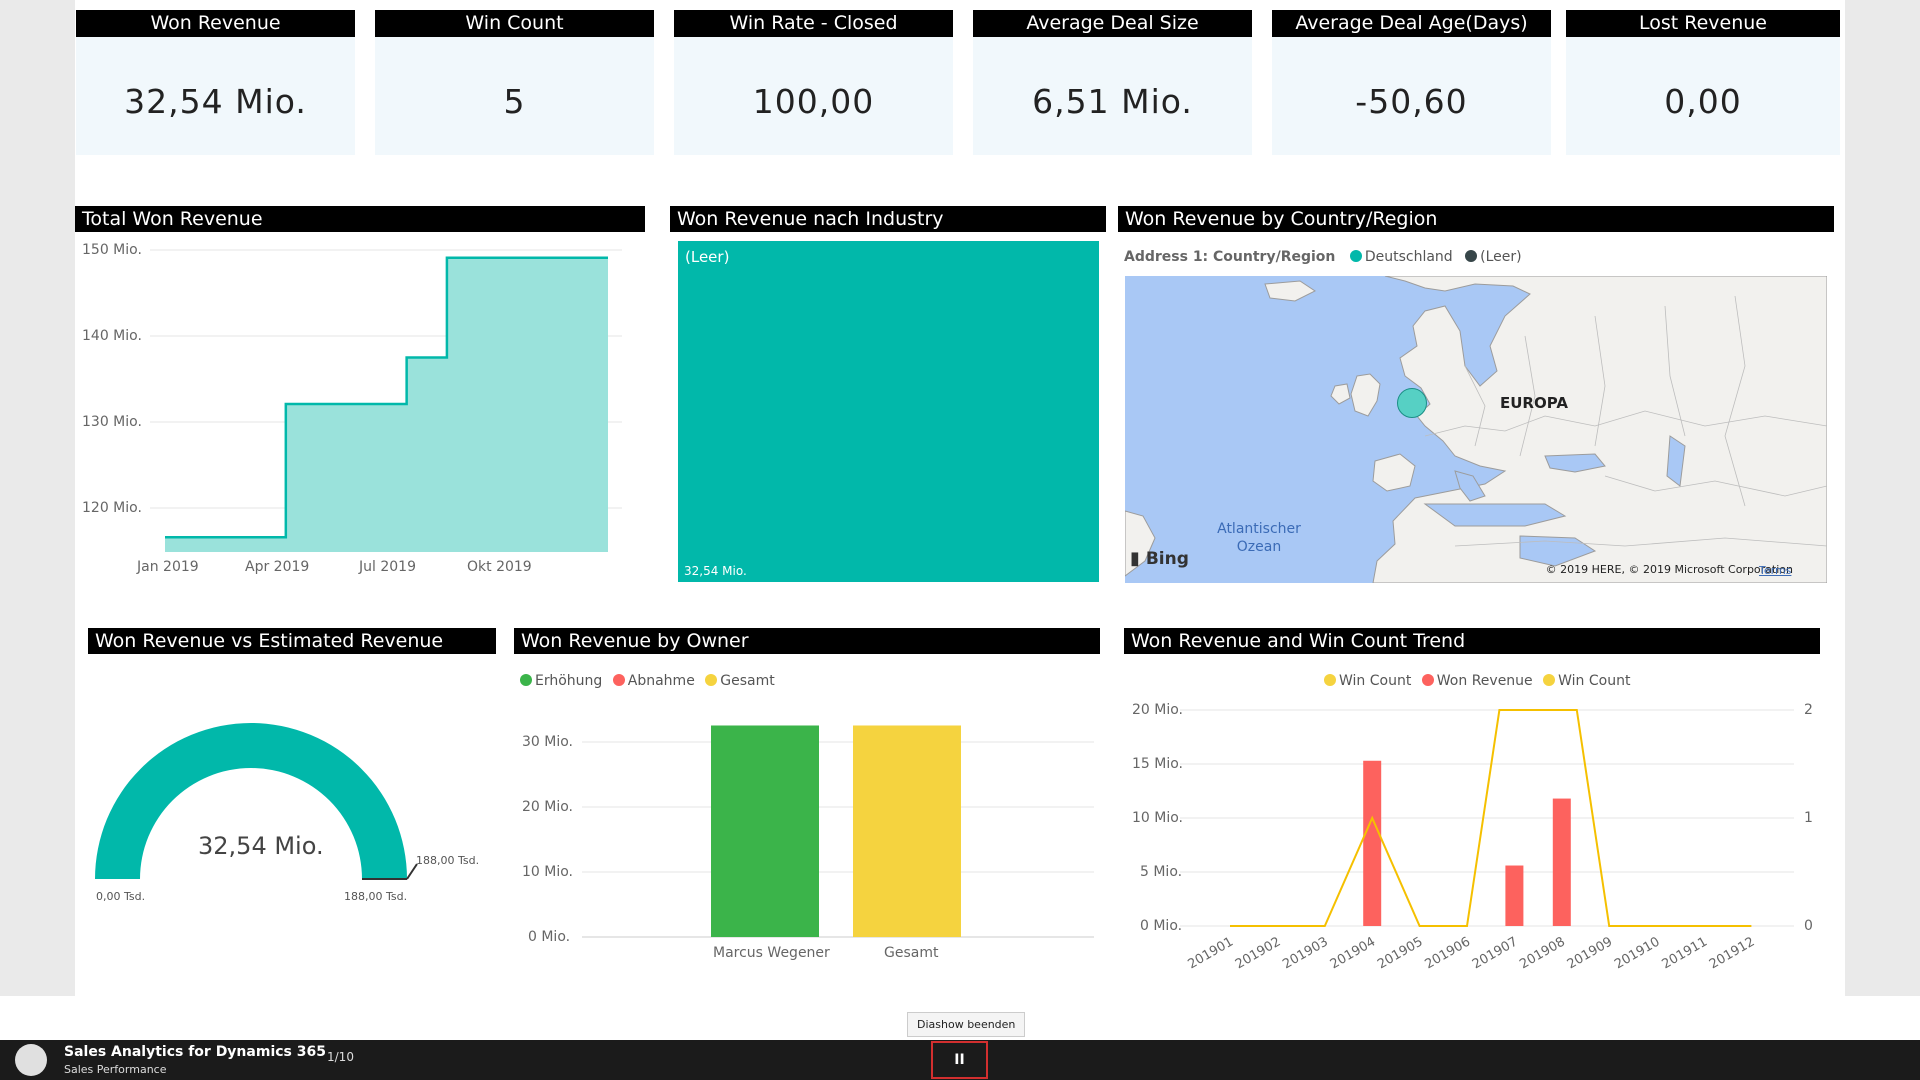 This screenshot has height=1080, width=1920. Describe the element at coordinates (1476, 219) in the screenshot. I see `country-title: Won Revenue by Country/Region` at that location.